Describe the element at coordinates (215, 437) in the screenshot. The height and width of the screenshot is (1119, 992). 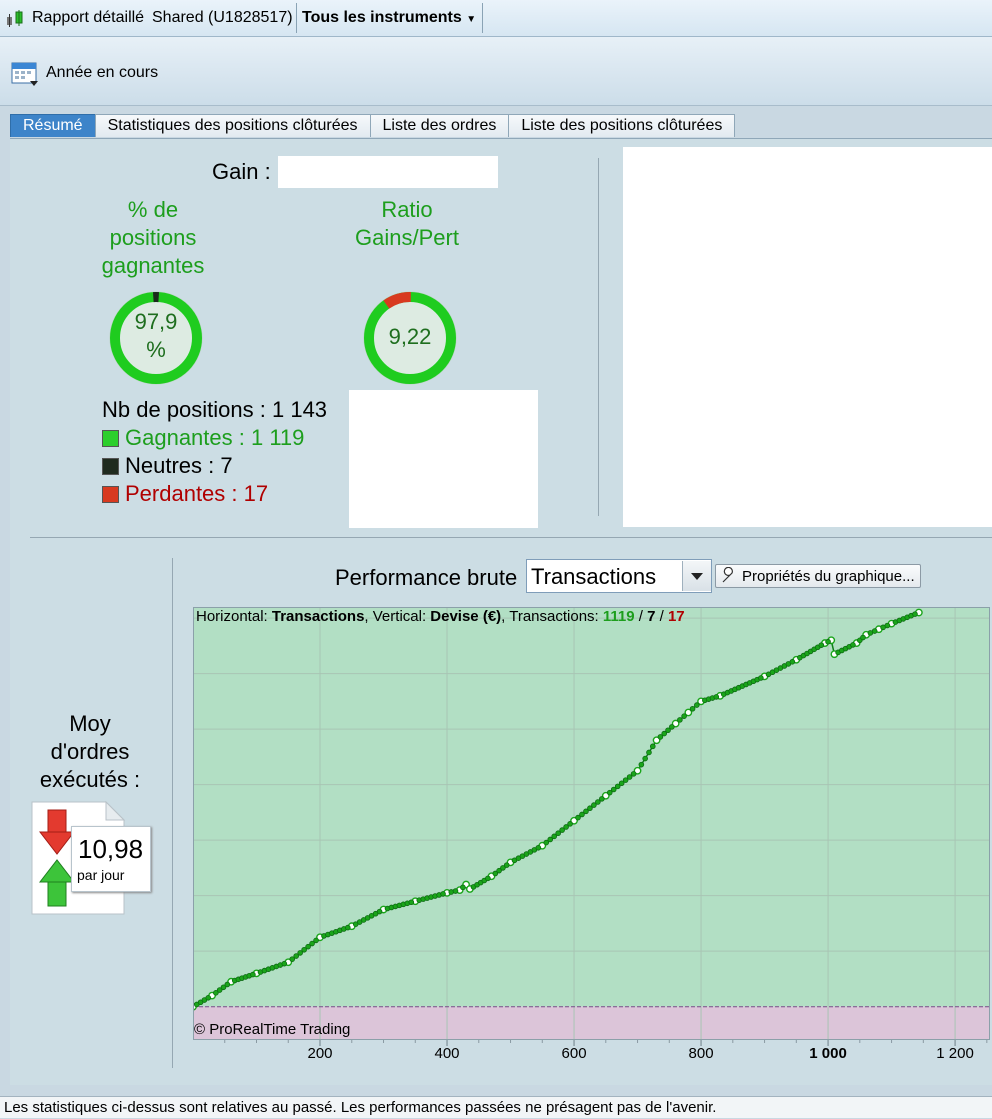
I see `winners-label: Gagnantes : 1 119` at that location.